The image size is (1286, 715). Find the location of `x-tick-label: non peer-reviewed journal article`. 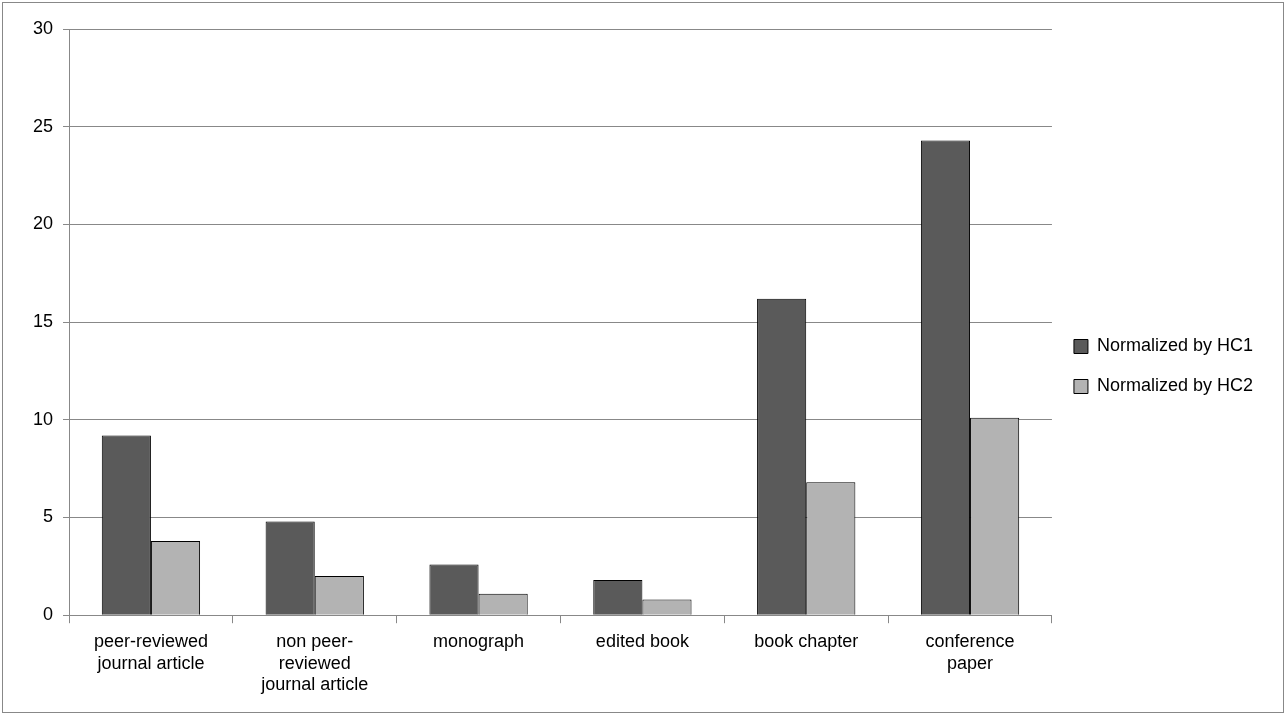

x-tick-label: non peer-reviewed journal article is located at coordinates (314, 662).